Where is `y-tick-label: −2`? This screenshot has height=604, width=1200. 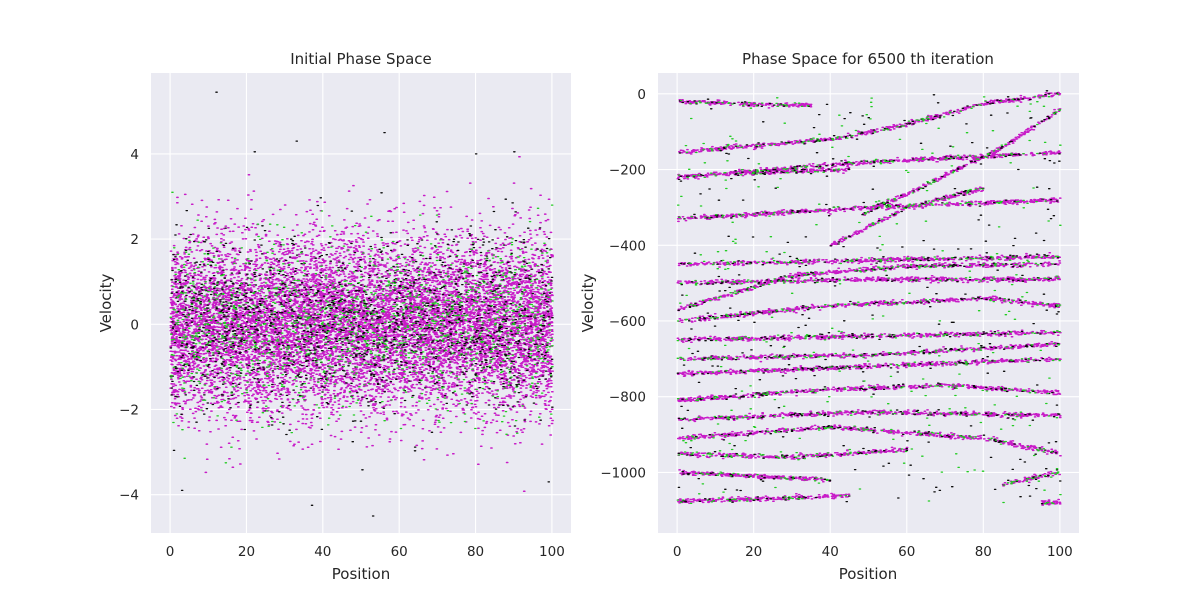
y-tick-label: −2 is located at coordinates (129, 410).